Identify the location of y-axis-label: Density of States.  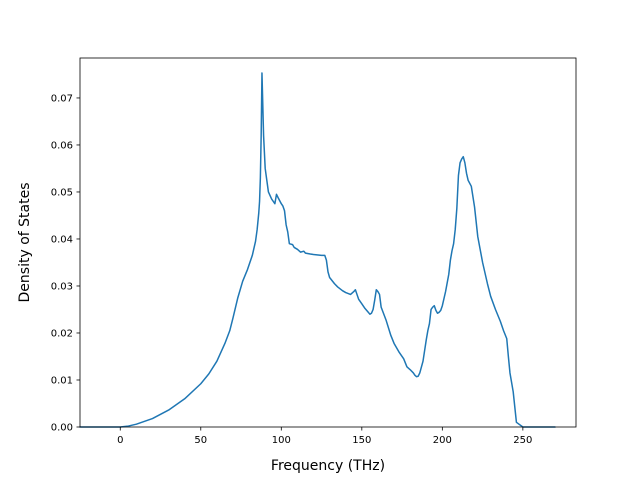
(25, 243).